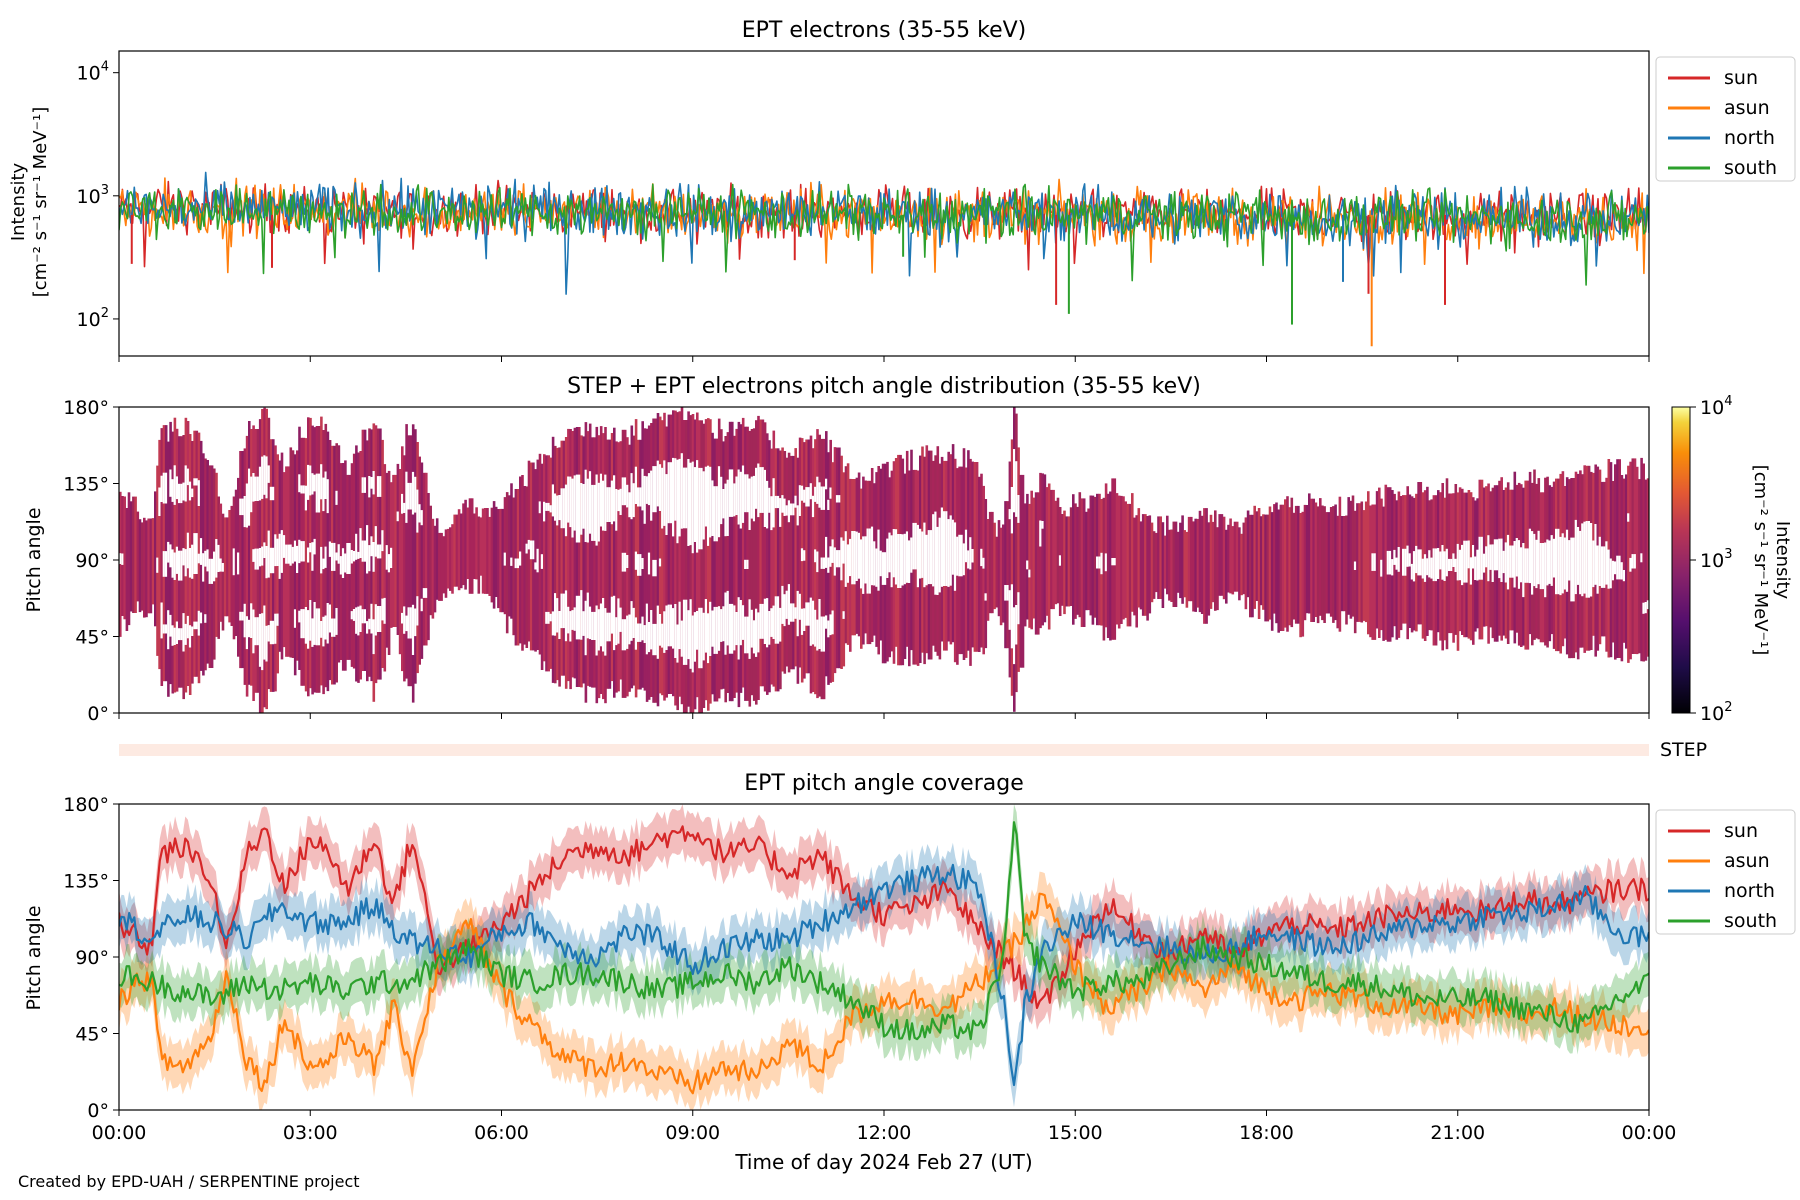 The height and width of the screenshot is (1200, 1800). Describe the element at coordinates (1725, 872) in the screenshot. I see `panel4-legend: sun asun north south` at that location.